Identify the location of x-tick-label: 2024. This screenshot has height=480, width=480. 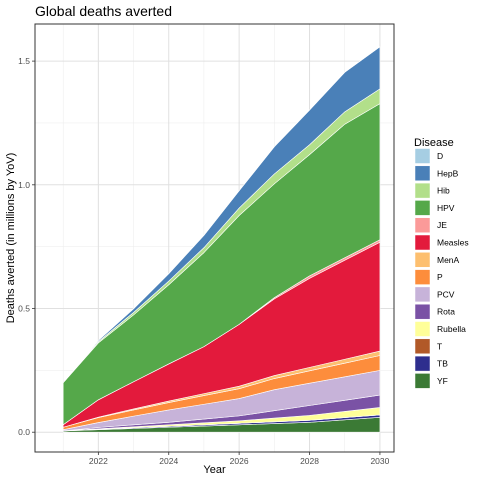
(168, 461).